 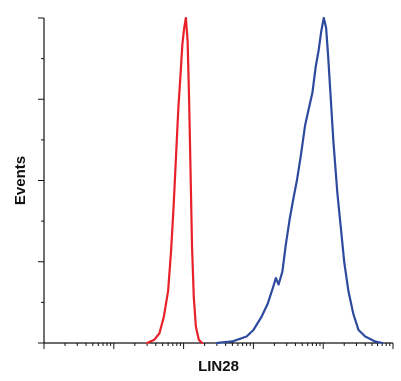 What do you see at coordinates (218, 346) in the screenshot?
I see `x-axis-ticks` at bounding box center [218, 346].